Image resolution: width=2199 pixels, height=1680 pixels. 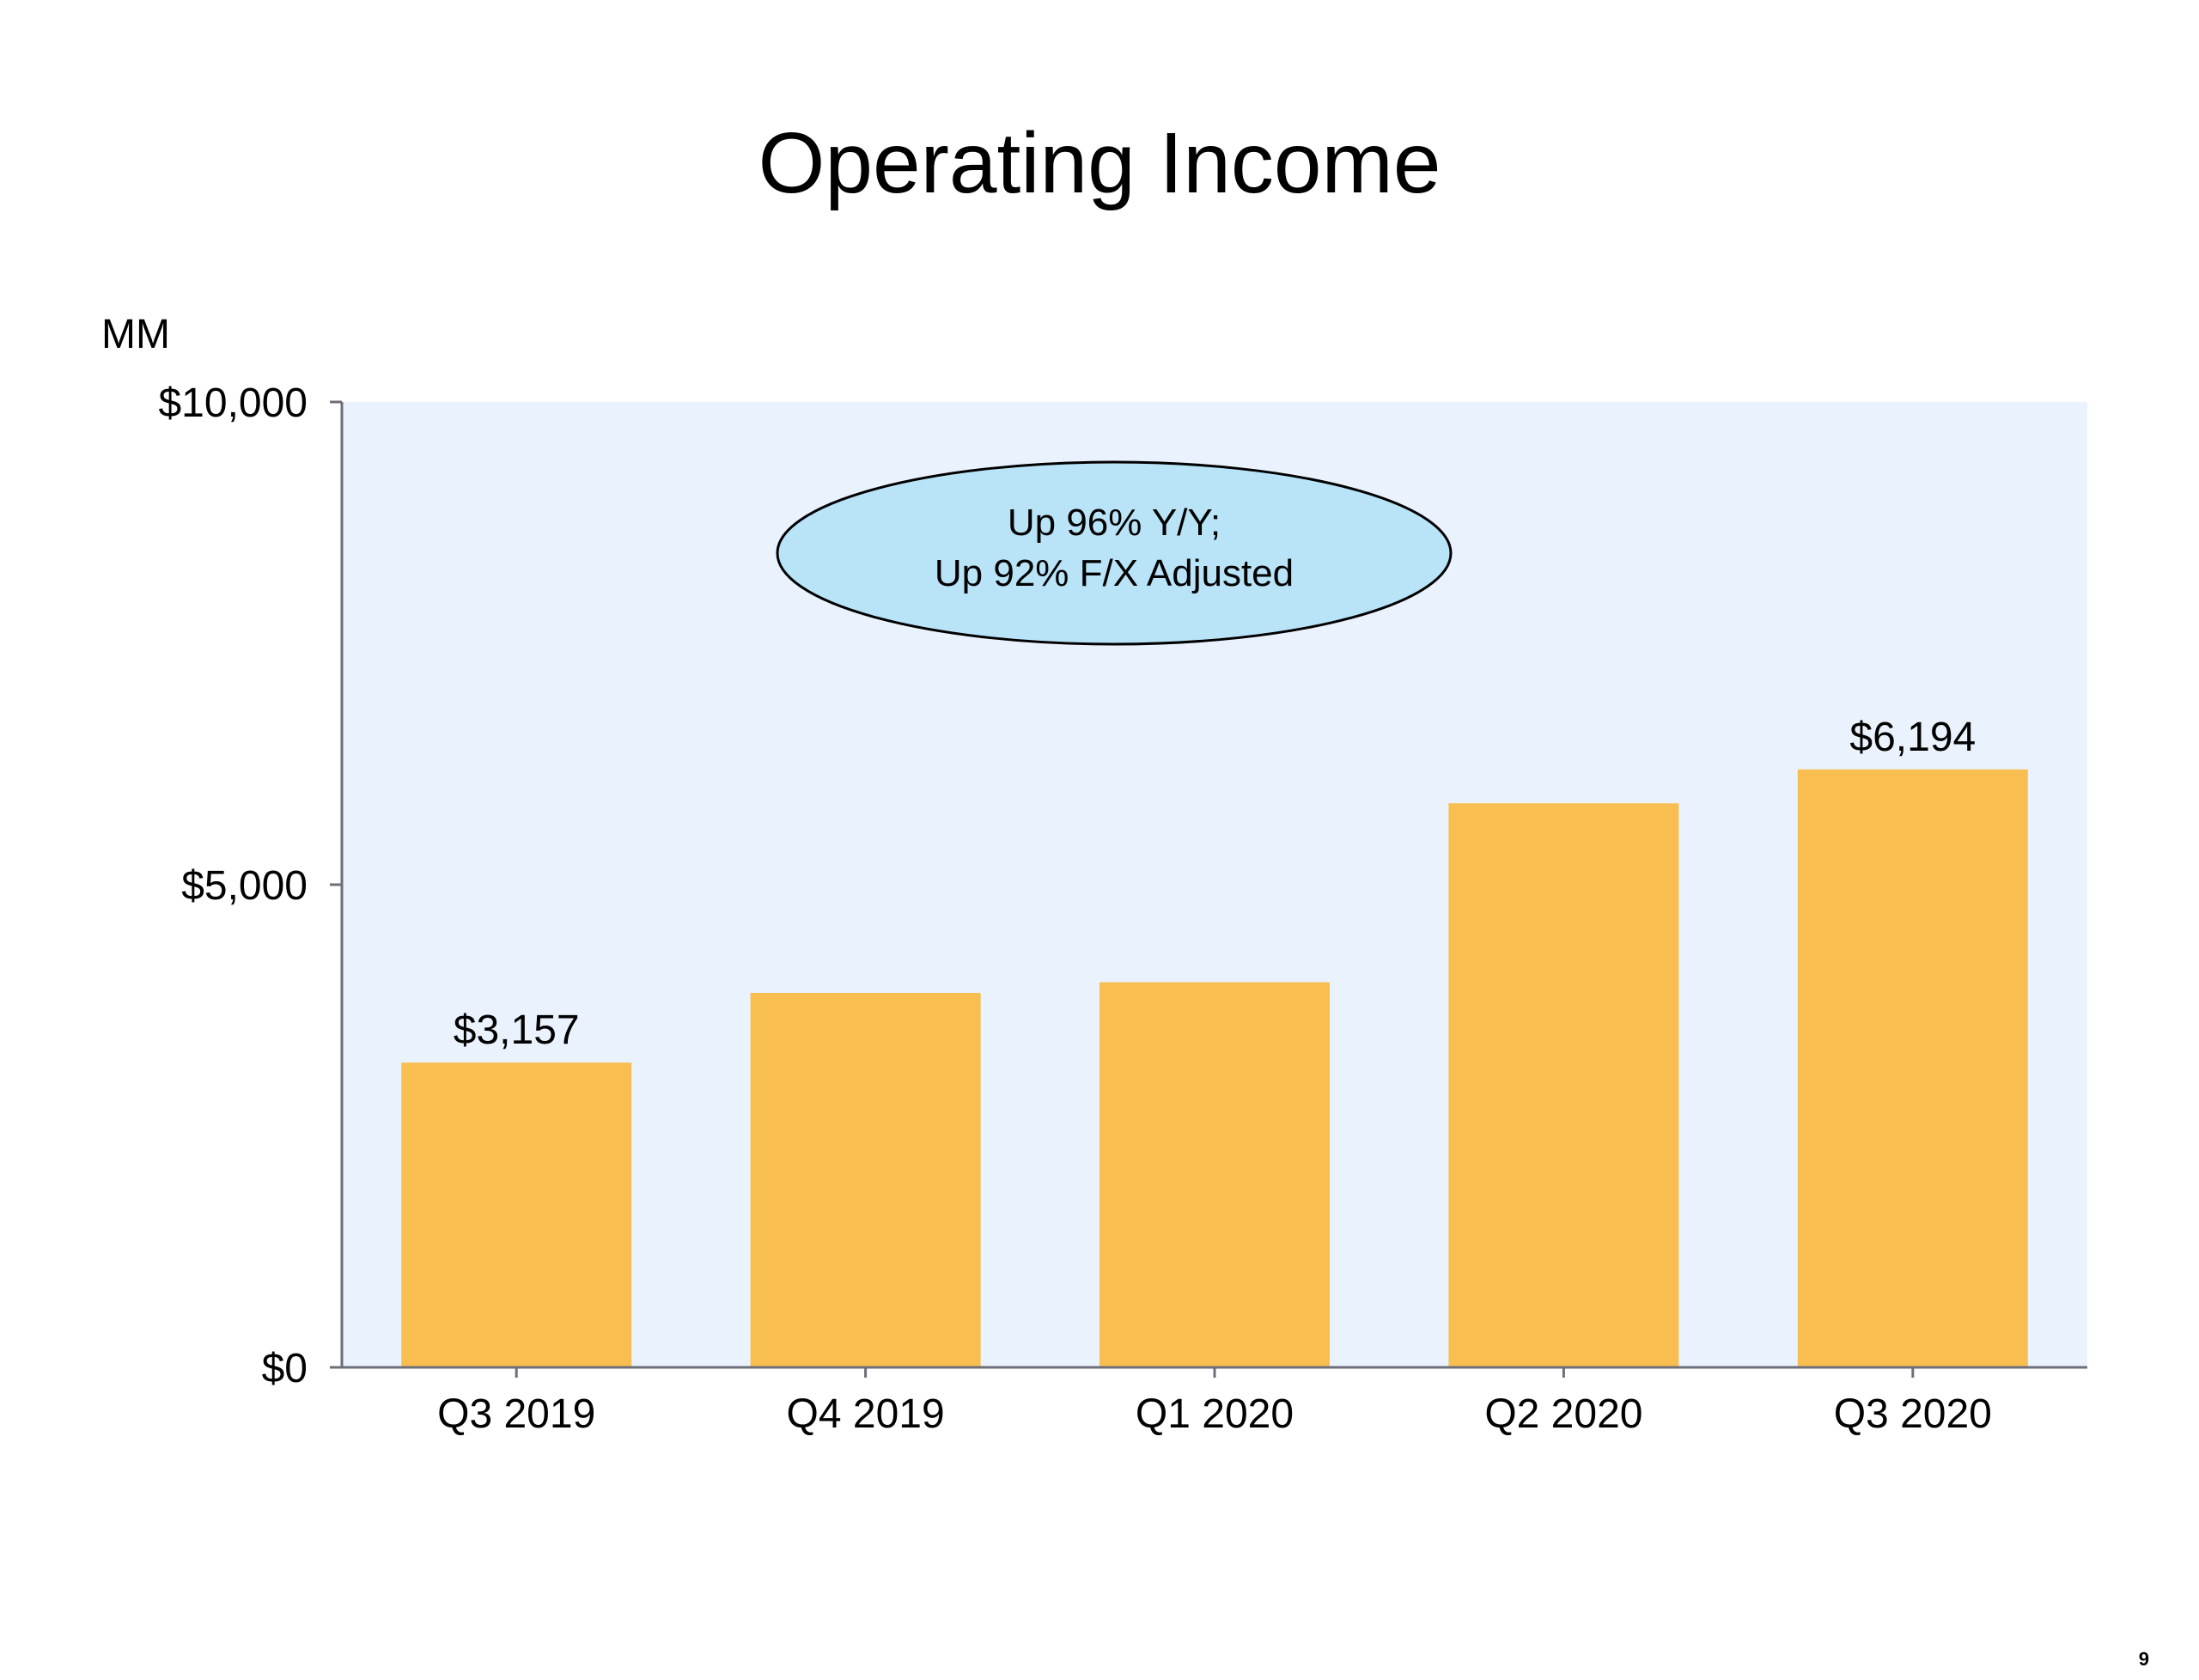 What do you see at coordinates (1913, 1414) in the screenshot?
I see `x-tick-label: Q3 2020` at bounding box center [1913, 1414].